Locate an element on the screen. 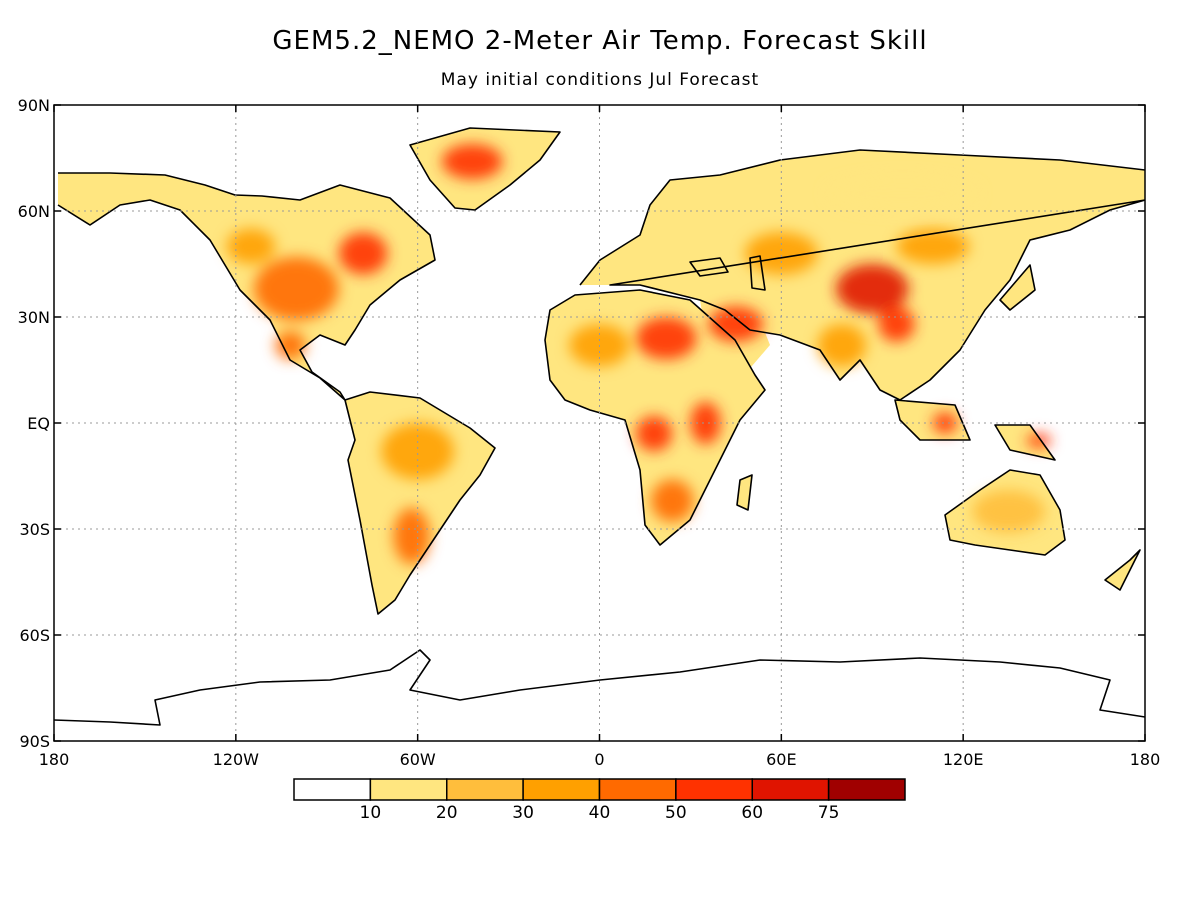 This screenshot has width=1200, height=900. colorbar-label: 75 is located at coordinates (829, 813).